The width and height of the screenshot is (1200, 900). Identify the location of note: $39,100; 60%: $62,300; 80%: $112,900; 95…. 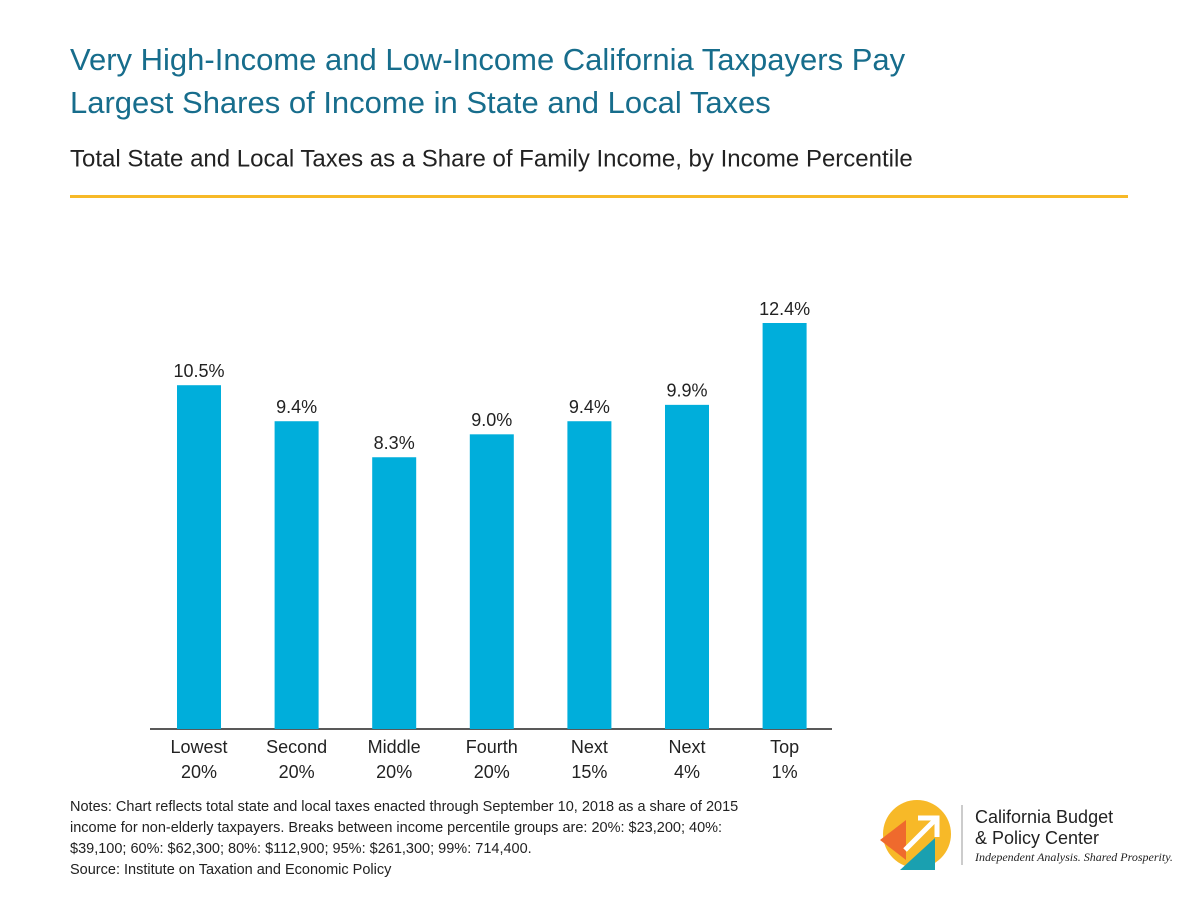
(301, 849).